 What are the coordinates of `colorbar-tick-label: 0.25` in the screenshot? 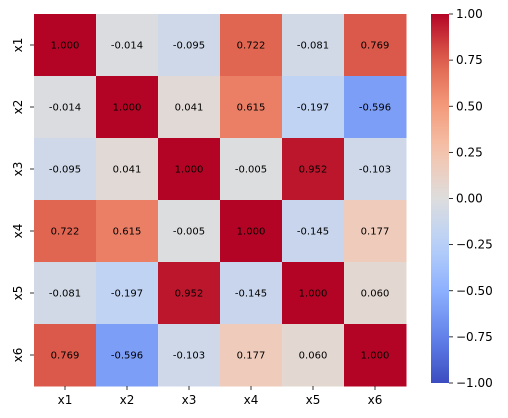 It's located at (469, 152).